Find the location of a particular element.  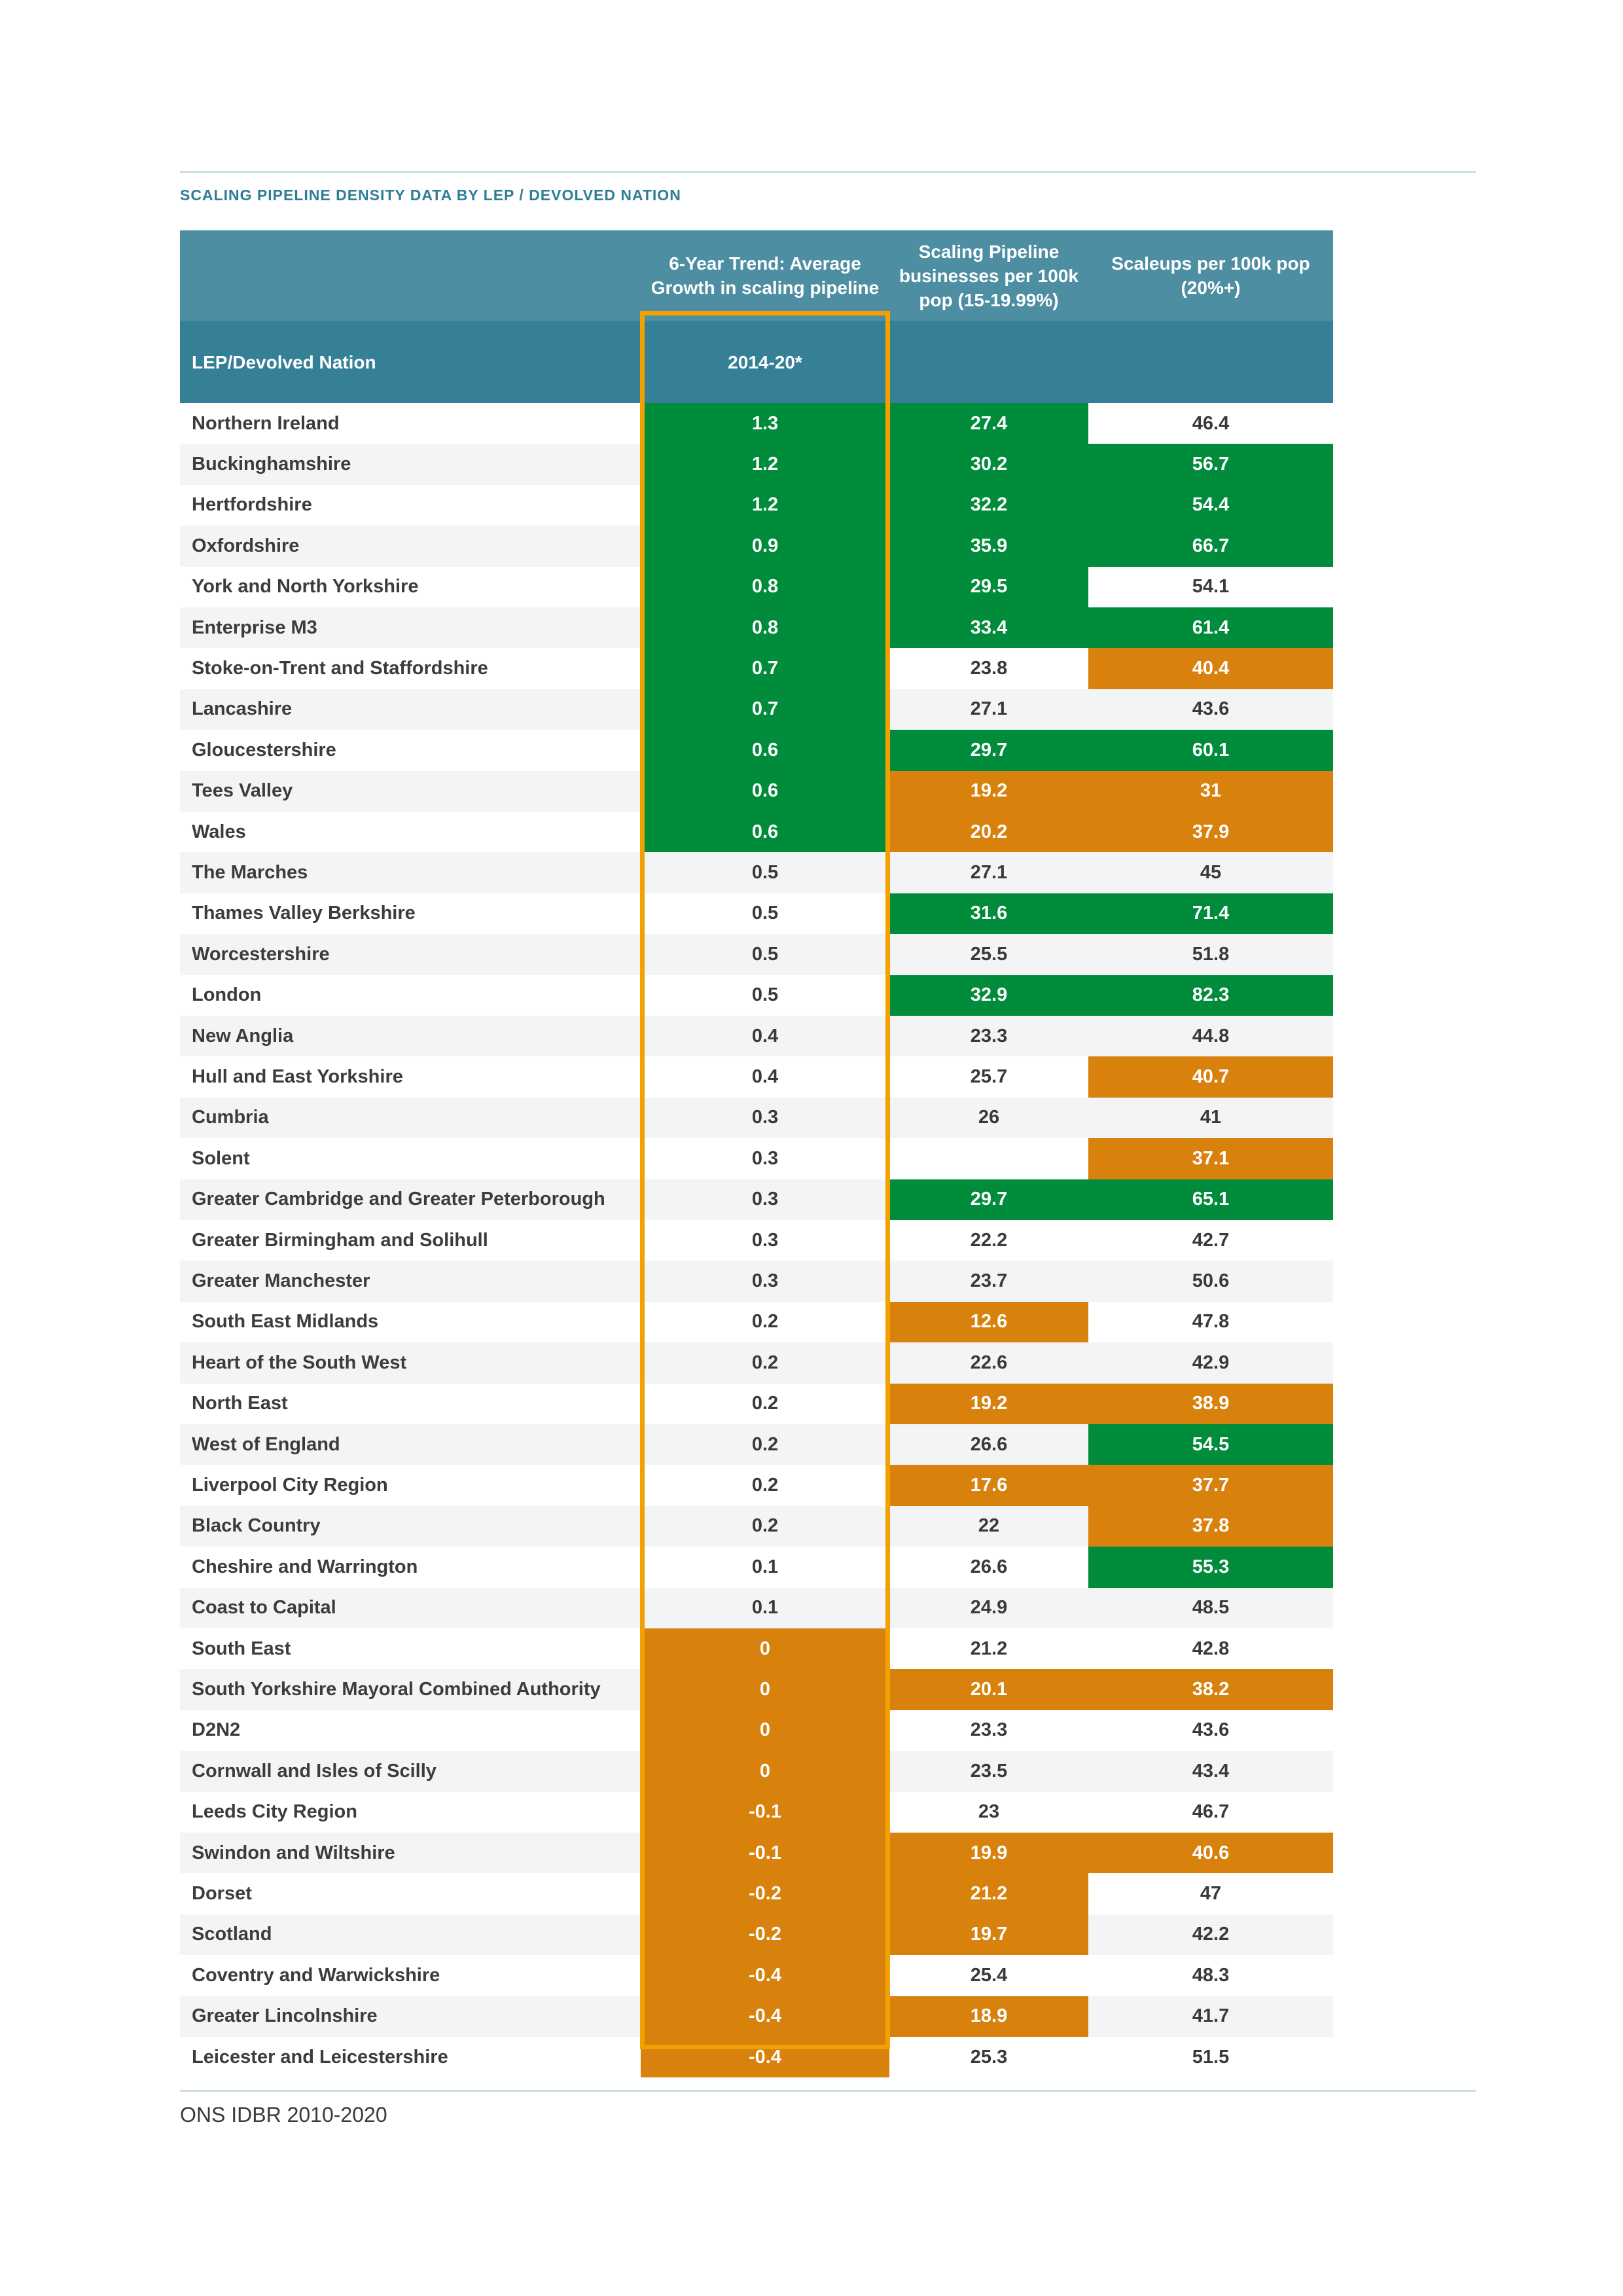

trend-cell: 0.4 is located at coordinates (765, 1077).